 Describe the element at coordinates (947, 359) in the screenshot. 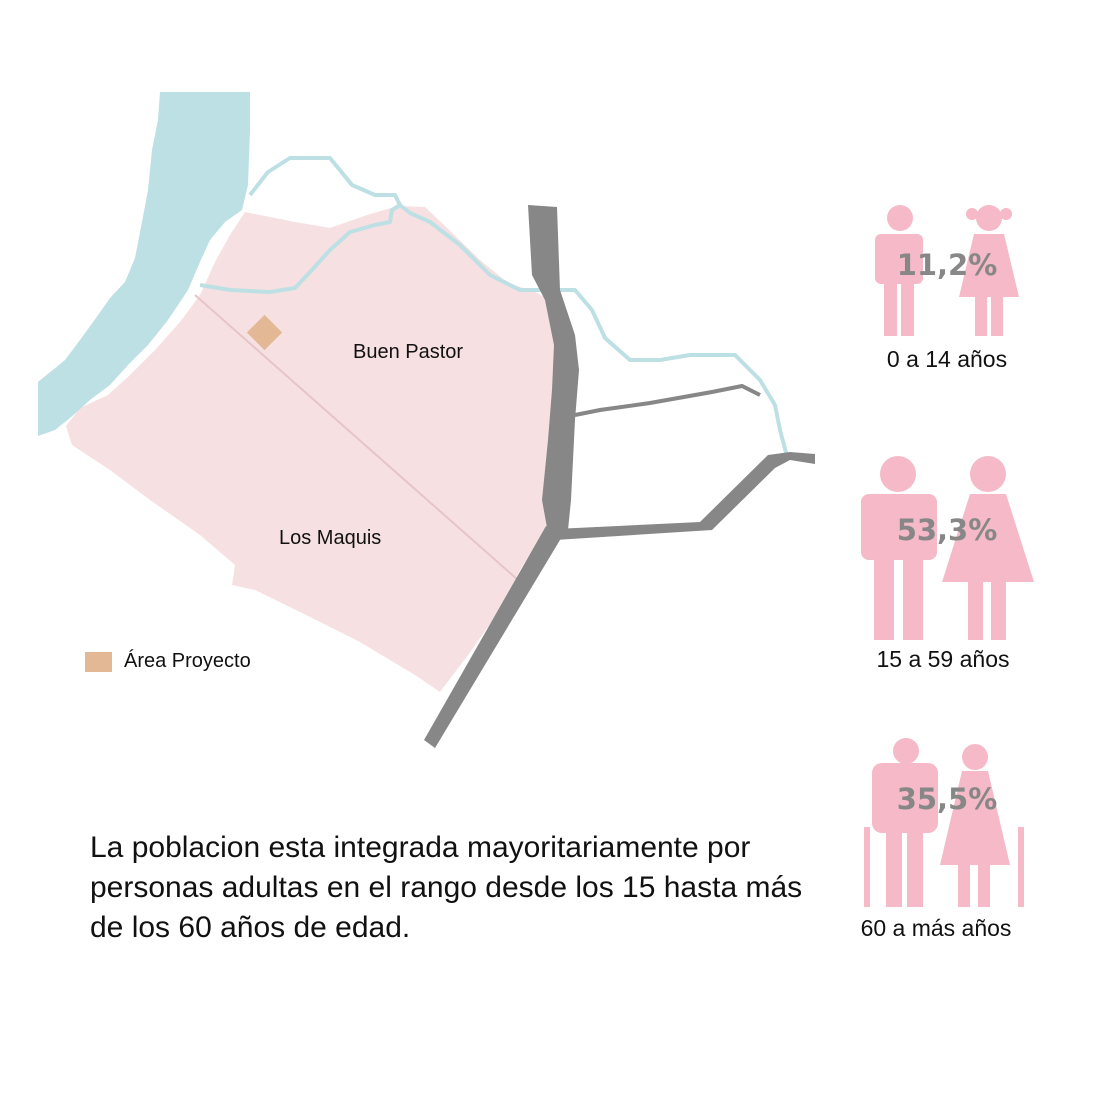

I see `age-label-0-14: 0 a 14 años` at that location.